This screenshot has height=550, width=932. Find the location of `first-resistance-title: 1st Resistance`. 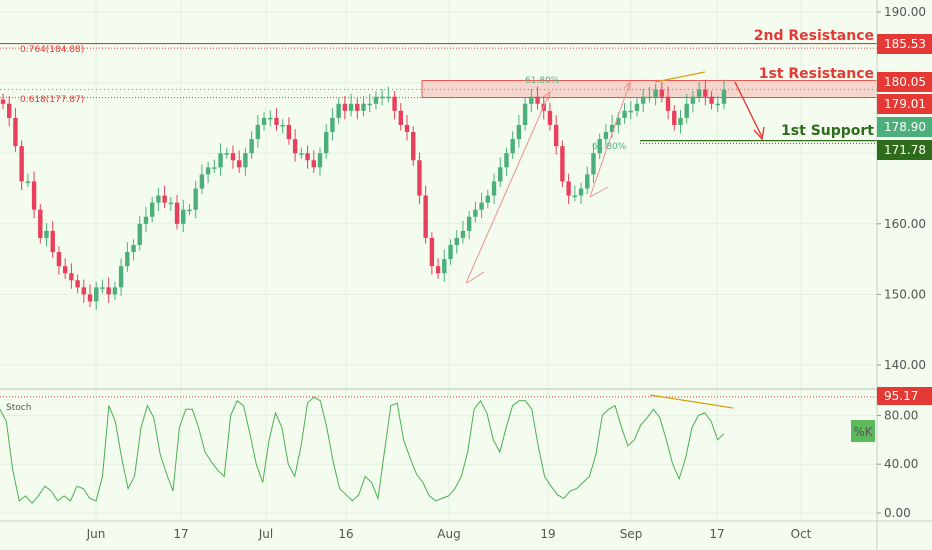

first-resistance-title: 1st Resistance is located at coordinates (816, 74).